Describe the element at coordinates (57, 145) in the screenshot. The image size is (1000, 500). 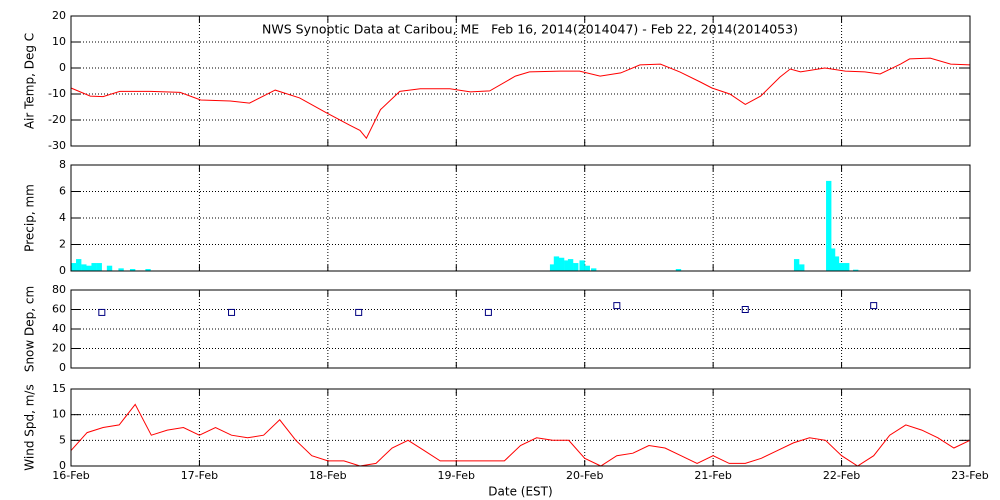
I see `y-tick-label: -30` at that location.